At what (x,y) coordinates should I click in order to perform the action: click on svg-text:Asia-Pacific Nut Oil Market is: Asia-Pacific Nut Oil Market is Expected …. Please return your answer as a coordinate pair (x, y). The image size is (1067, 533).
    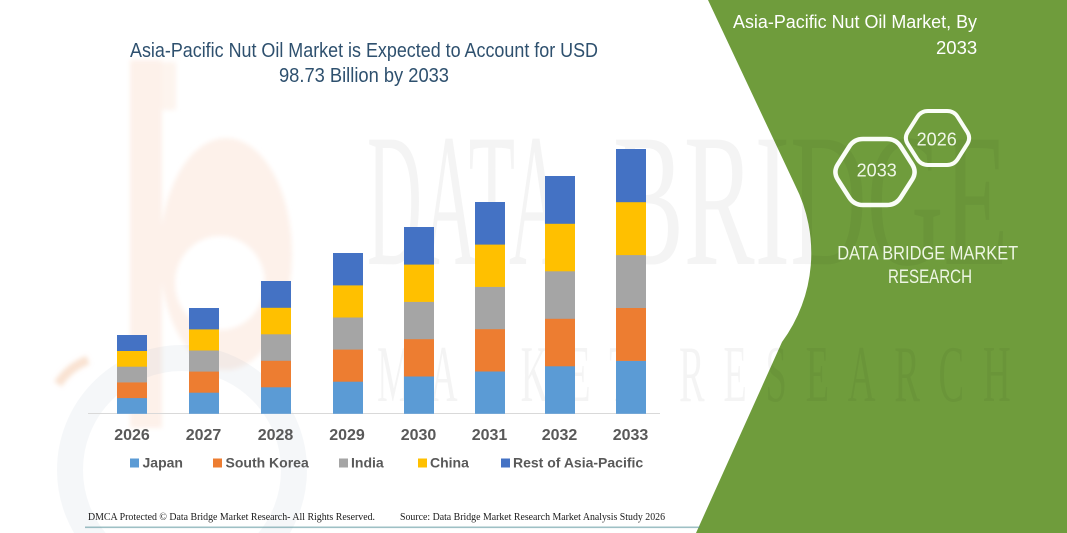
    Looking at the image, I should click on (364, 51).